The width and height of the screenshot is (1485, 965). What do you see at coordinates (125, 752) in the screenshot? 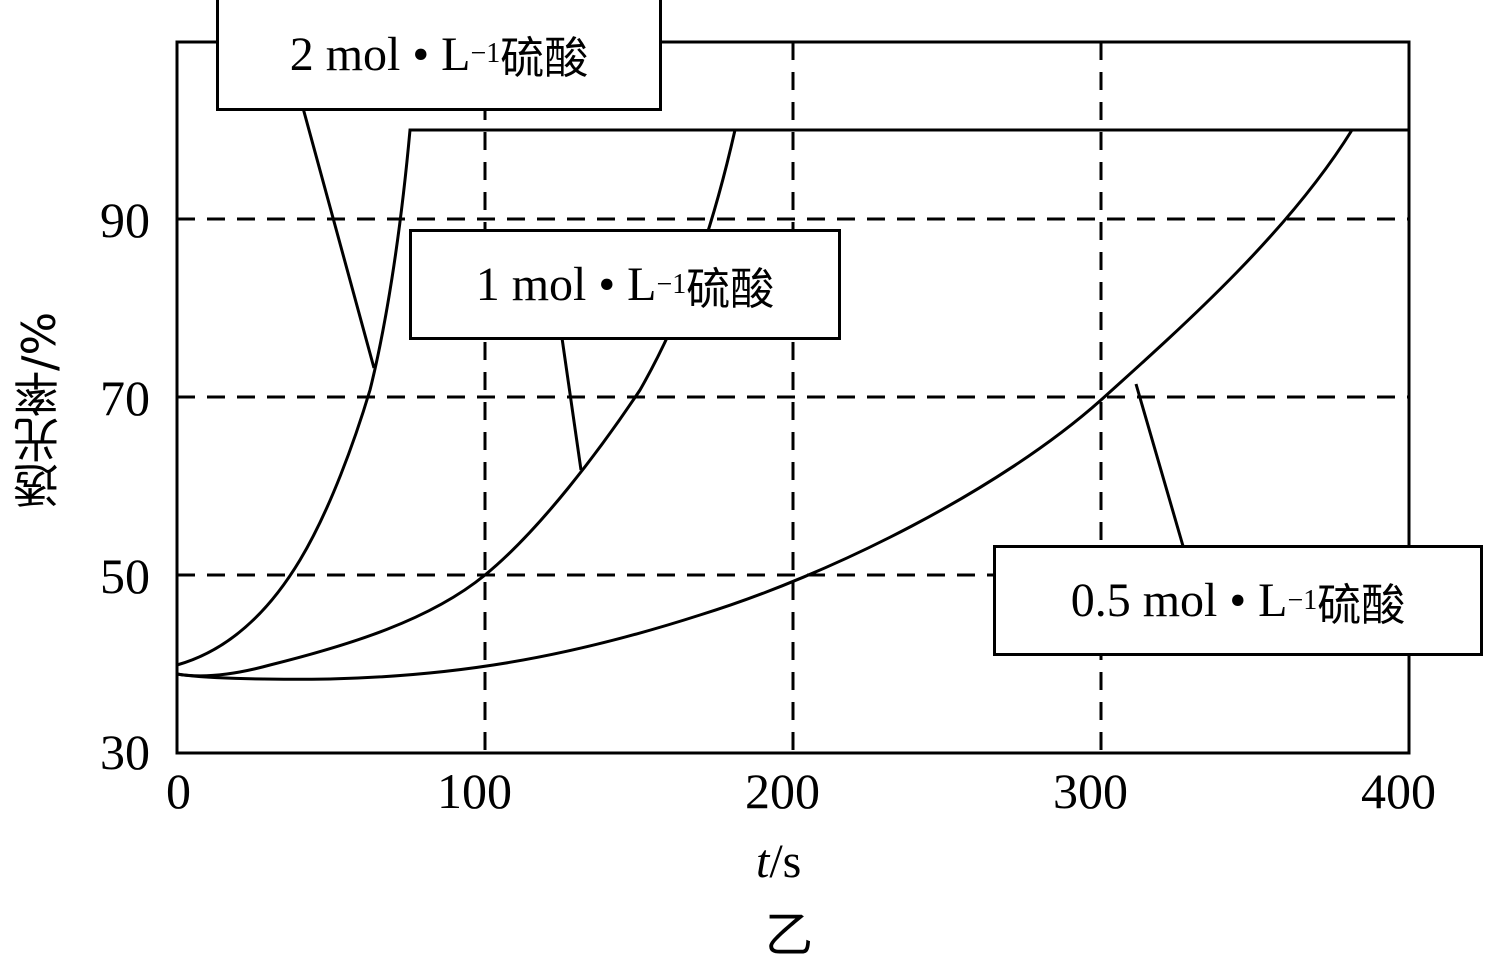
I see `y-tick-30: 30` at bounding box center [125, 752].